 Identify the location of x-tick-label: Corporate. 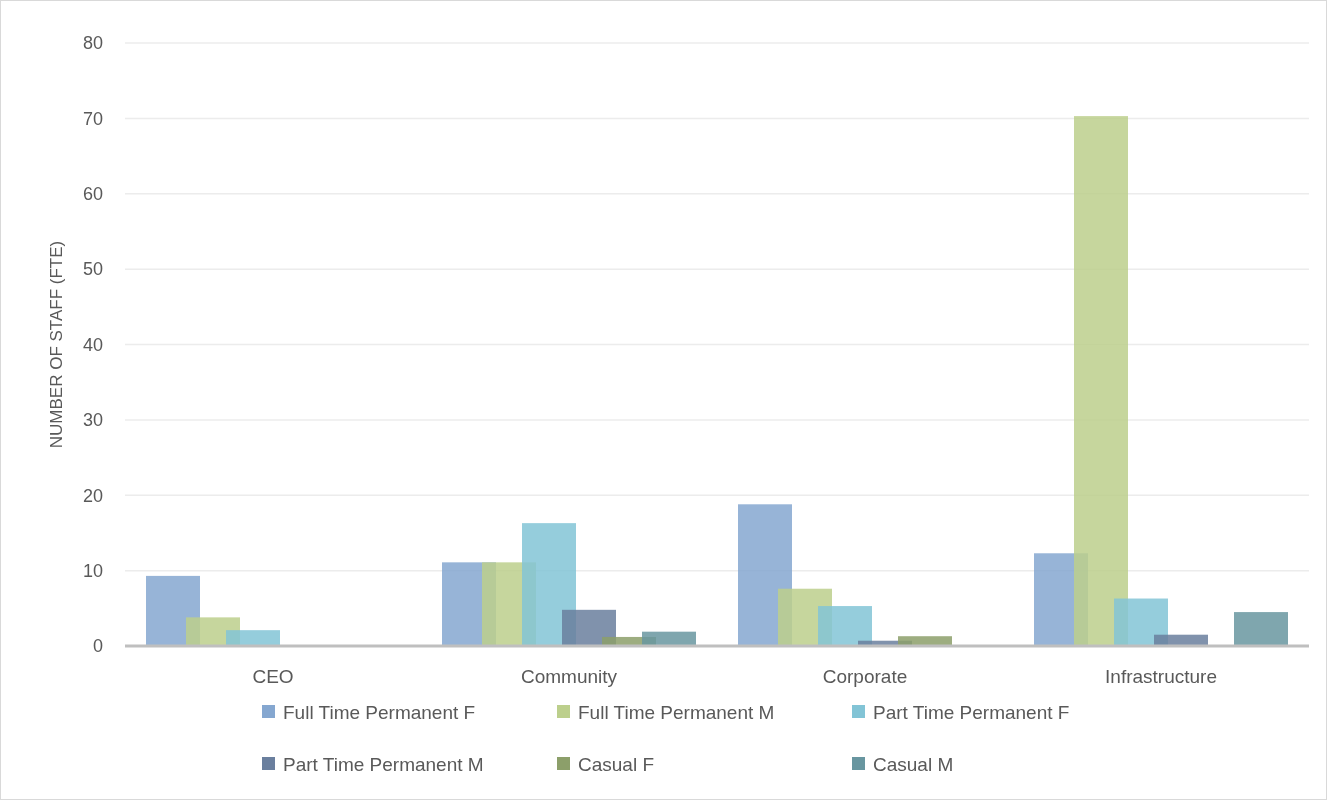
(865, 676).